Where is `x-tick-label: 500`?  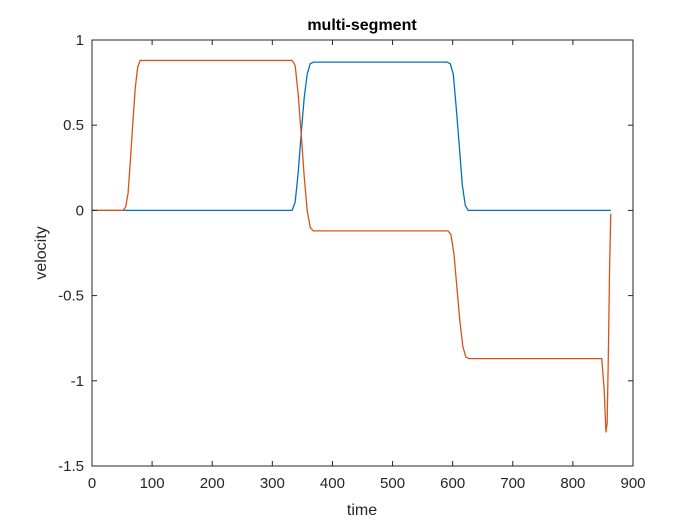
x-tick-label: 500 is located at coordinates (392, 483).